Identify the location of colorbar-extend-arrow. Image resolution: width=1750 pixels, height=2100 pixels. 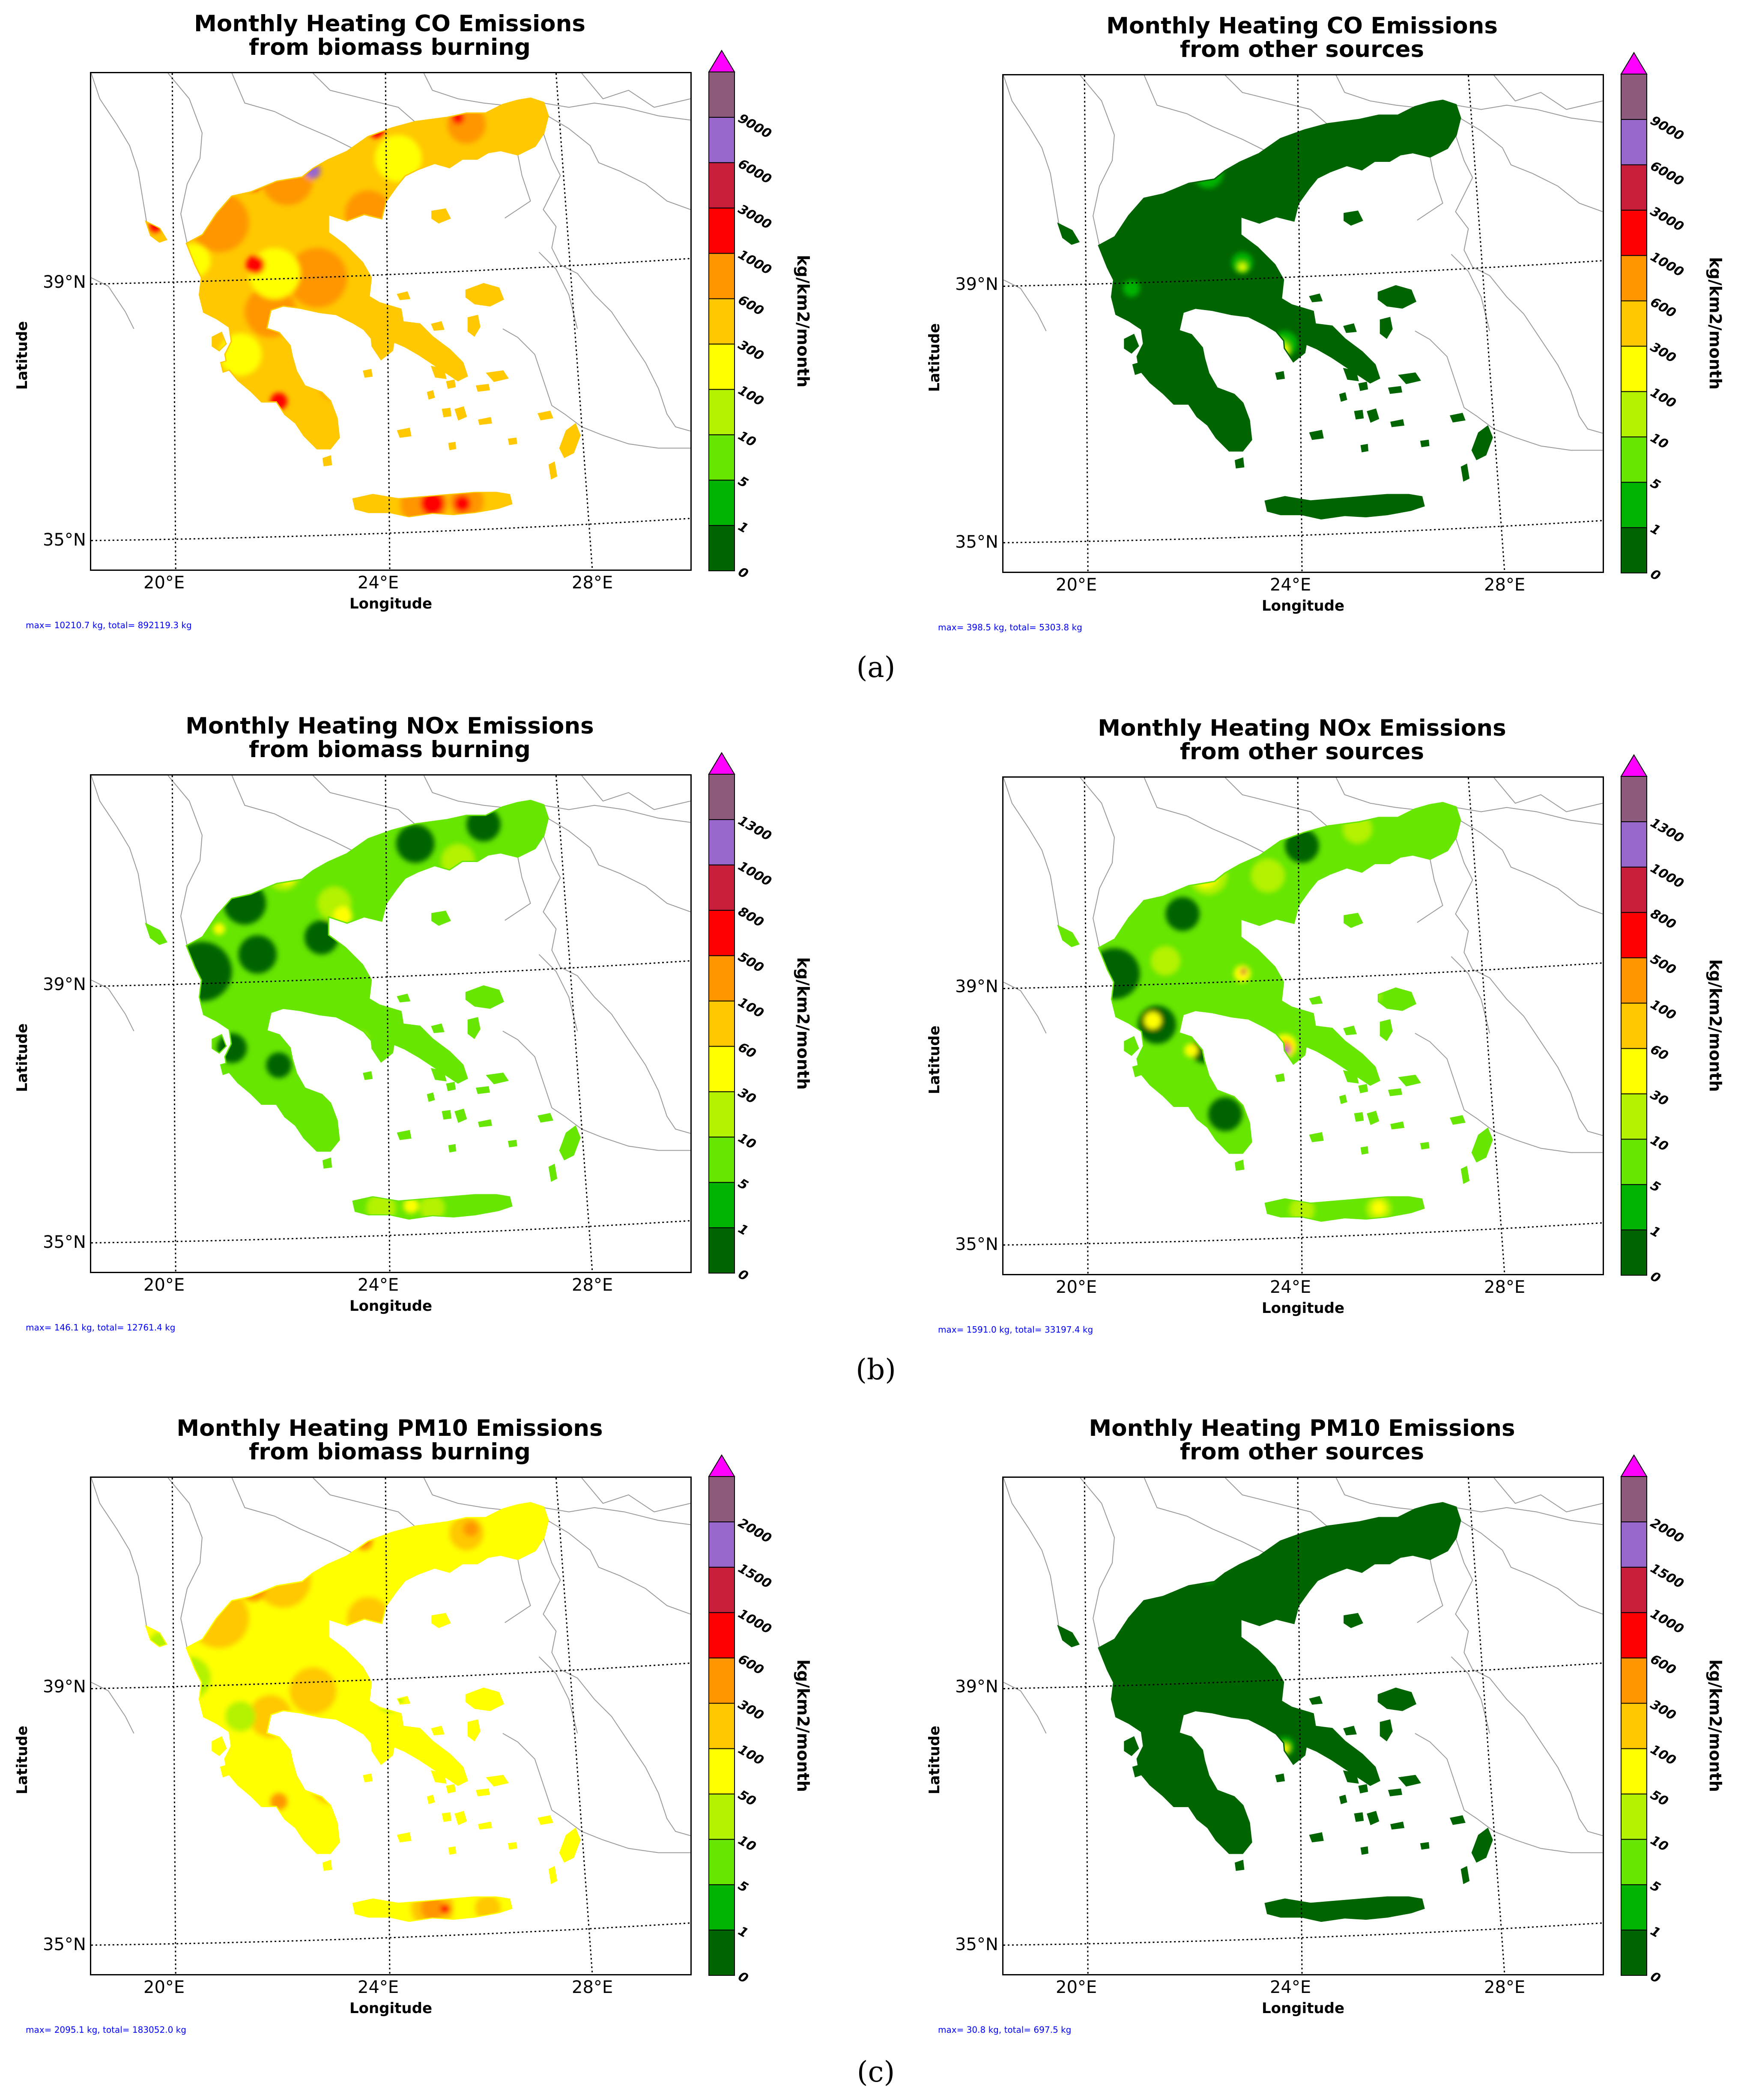
(1634, 1465).